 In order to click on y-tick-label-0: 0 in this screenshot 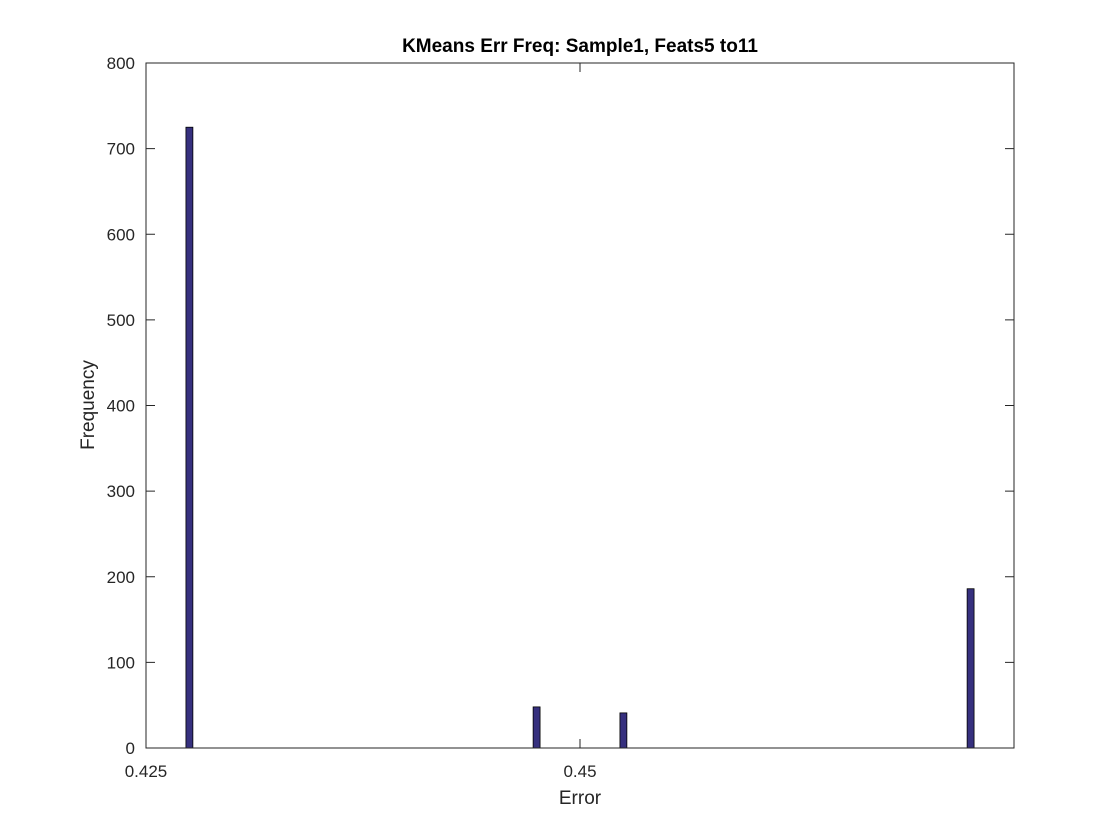, I will do `click(130, 748)`.